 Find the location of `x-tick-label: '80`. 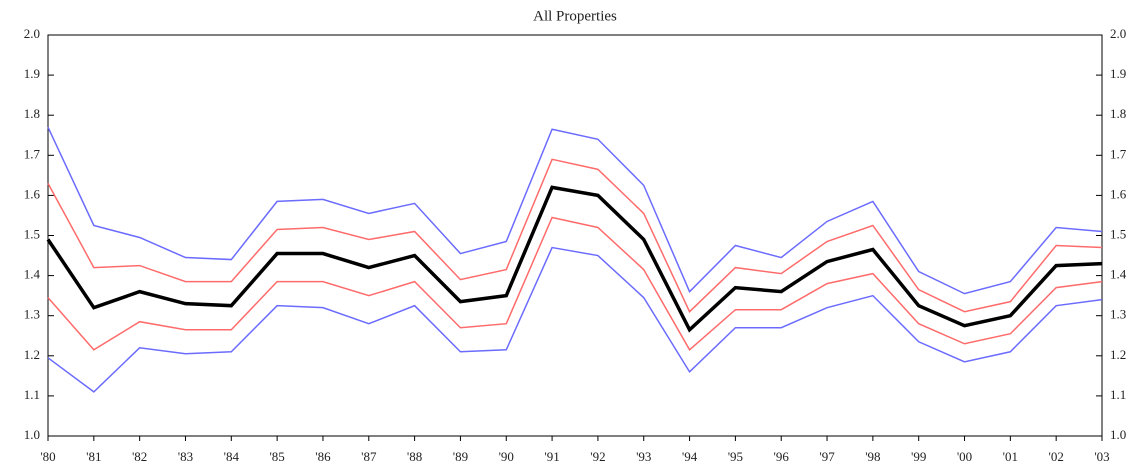

x-tick-label: '80 is located at coordinates (47, 456).